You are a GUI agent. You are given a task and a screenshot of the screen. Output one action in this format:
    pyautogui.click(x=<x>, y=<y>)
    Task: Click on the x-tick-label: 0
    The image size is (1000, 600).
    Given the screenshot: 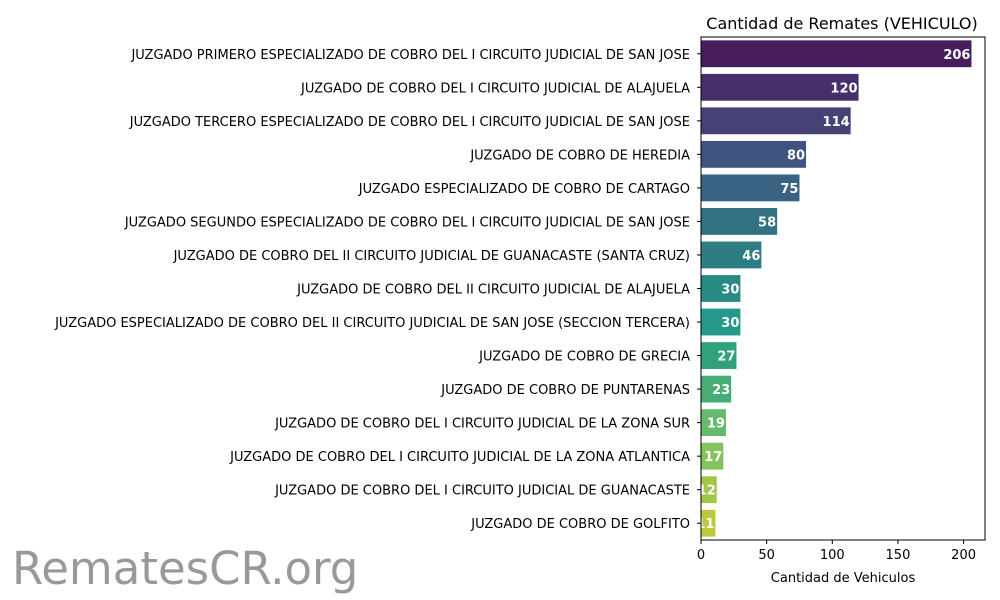 What is the action you would take?
    pyautogui.click(x=701, y=555)
    